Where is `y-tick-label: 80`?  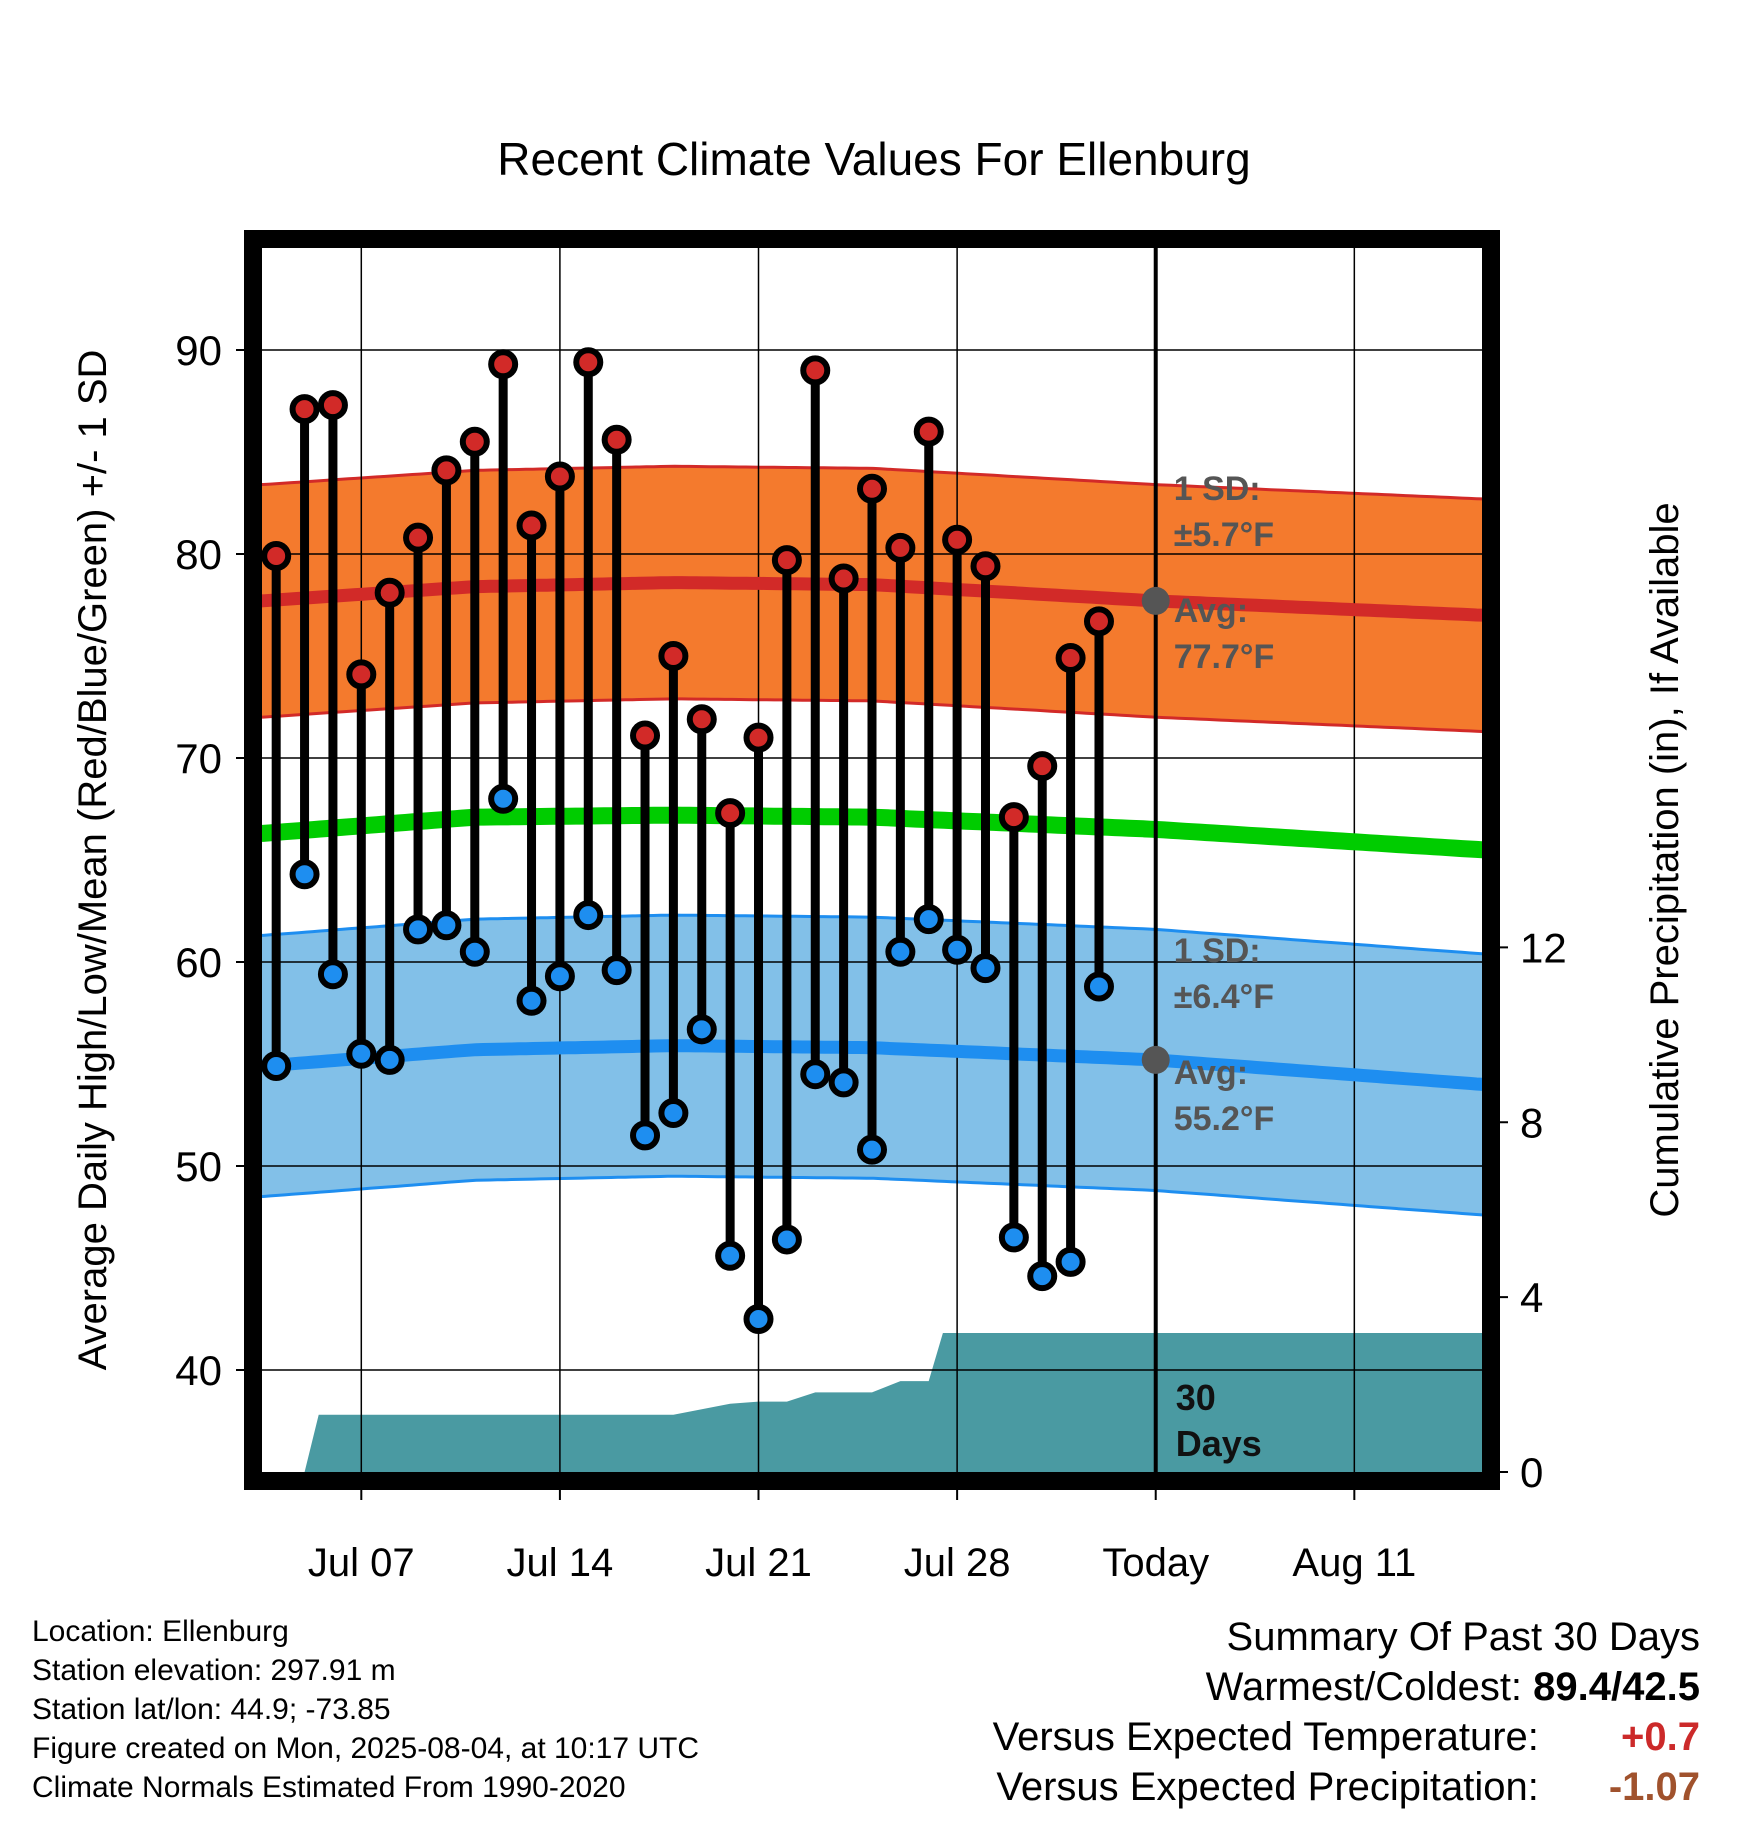
y-tick-label: 80 is located at coordinates (198, 554).